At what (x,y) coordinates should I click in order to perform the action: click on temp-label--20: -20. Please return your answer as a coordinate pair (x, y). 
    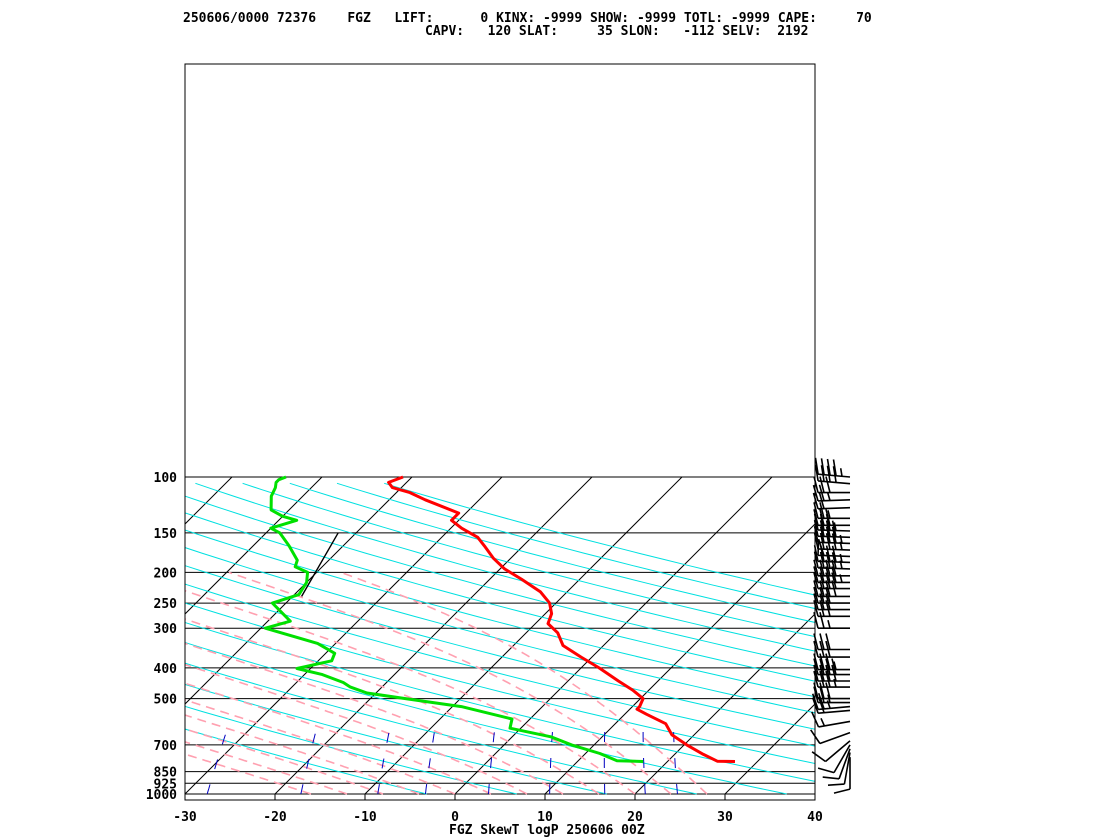
    Looking at the image, I should click on (275, 817).